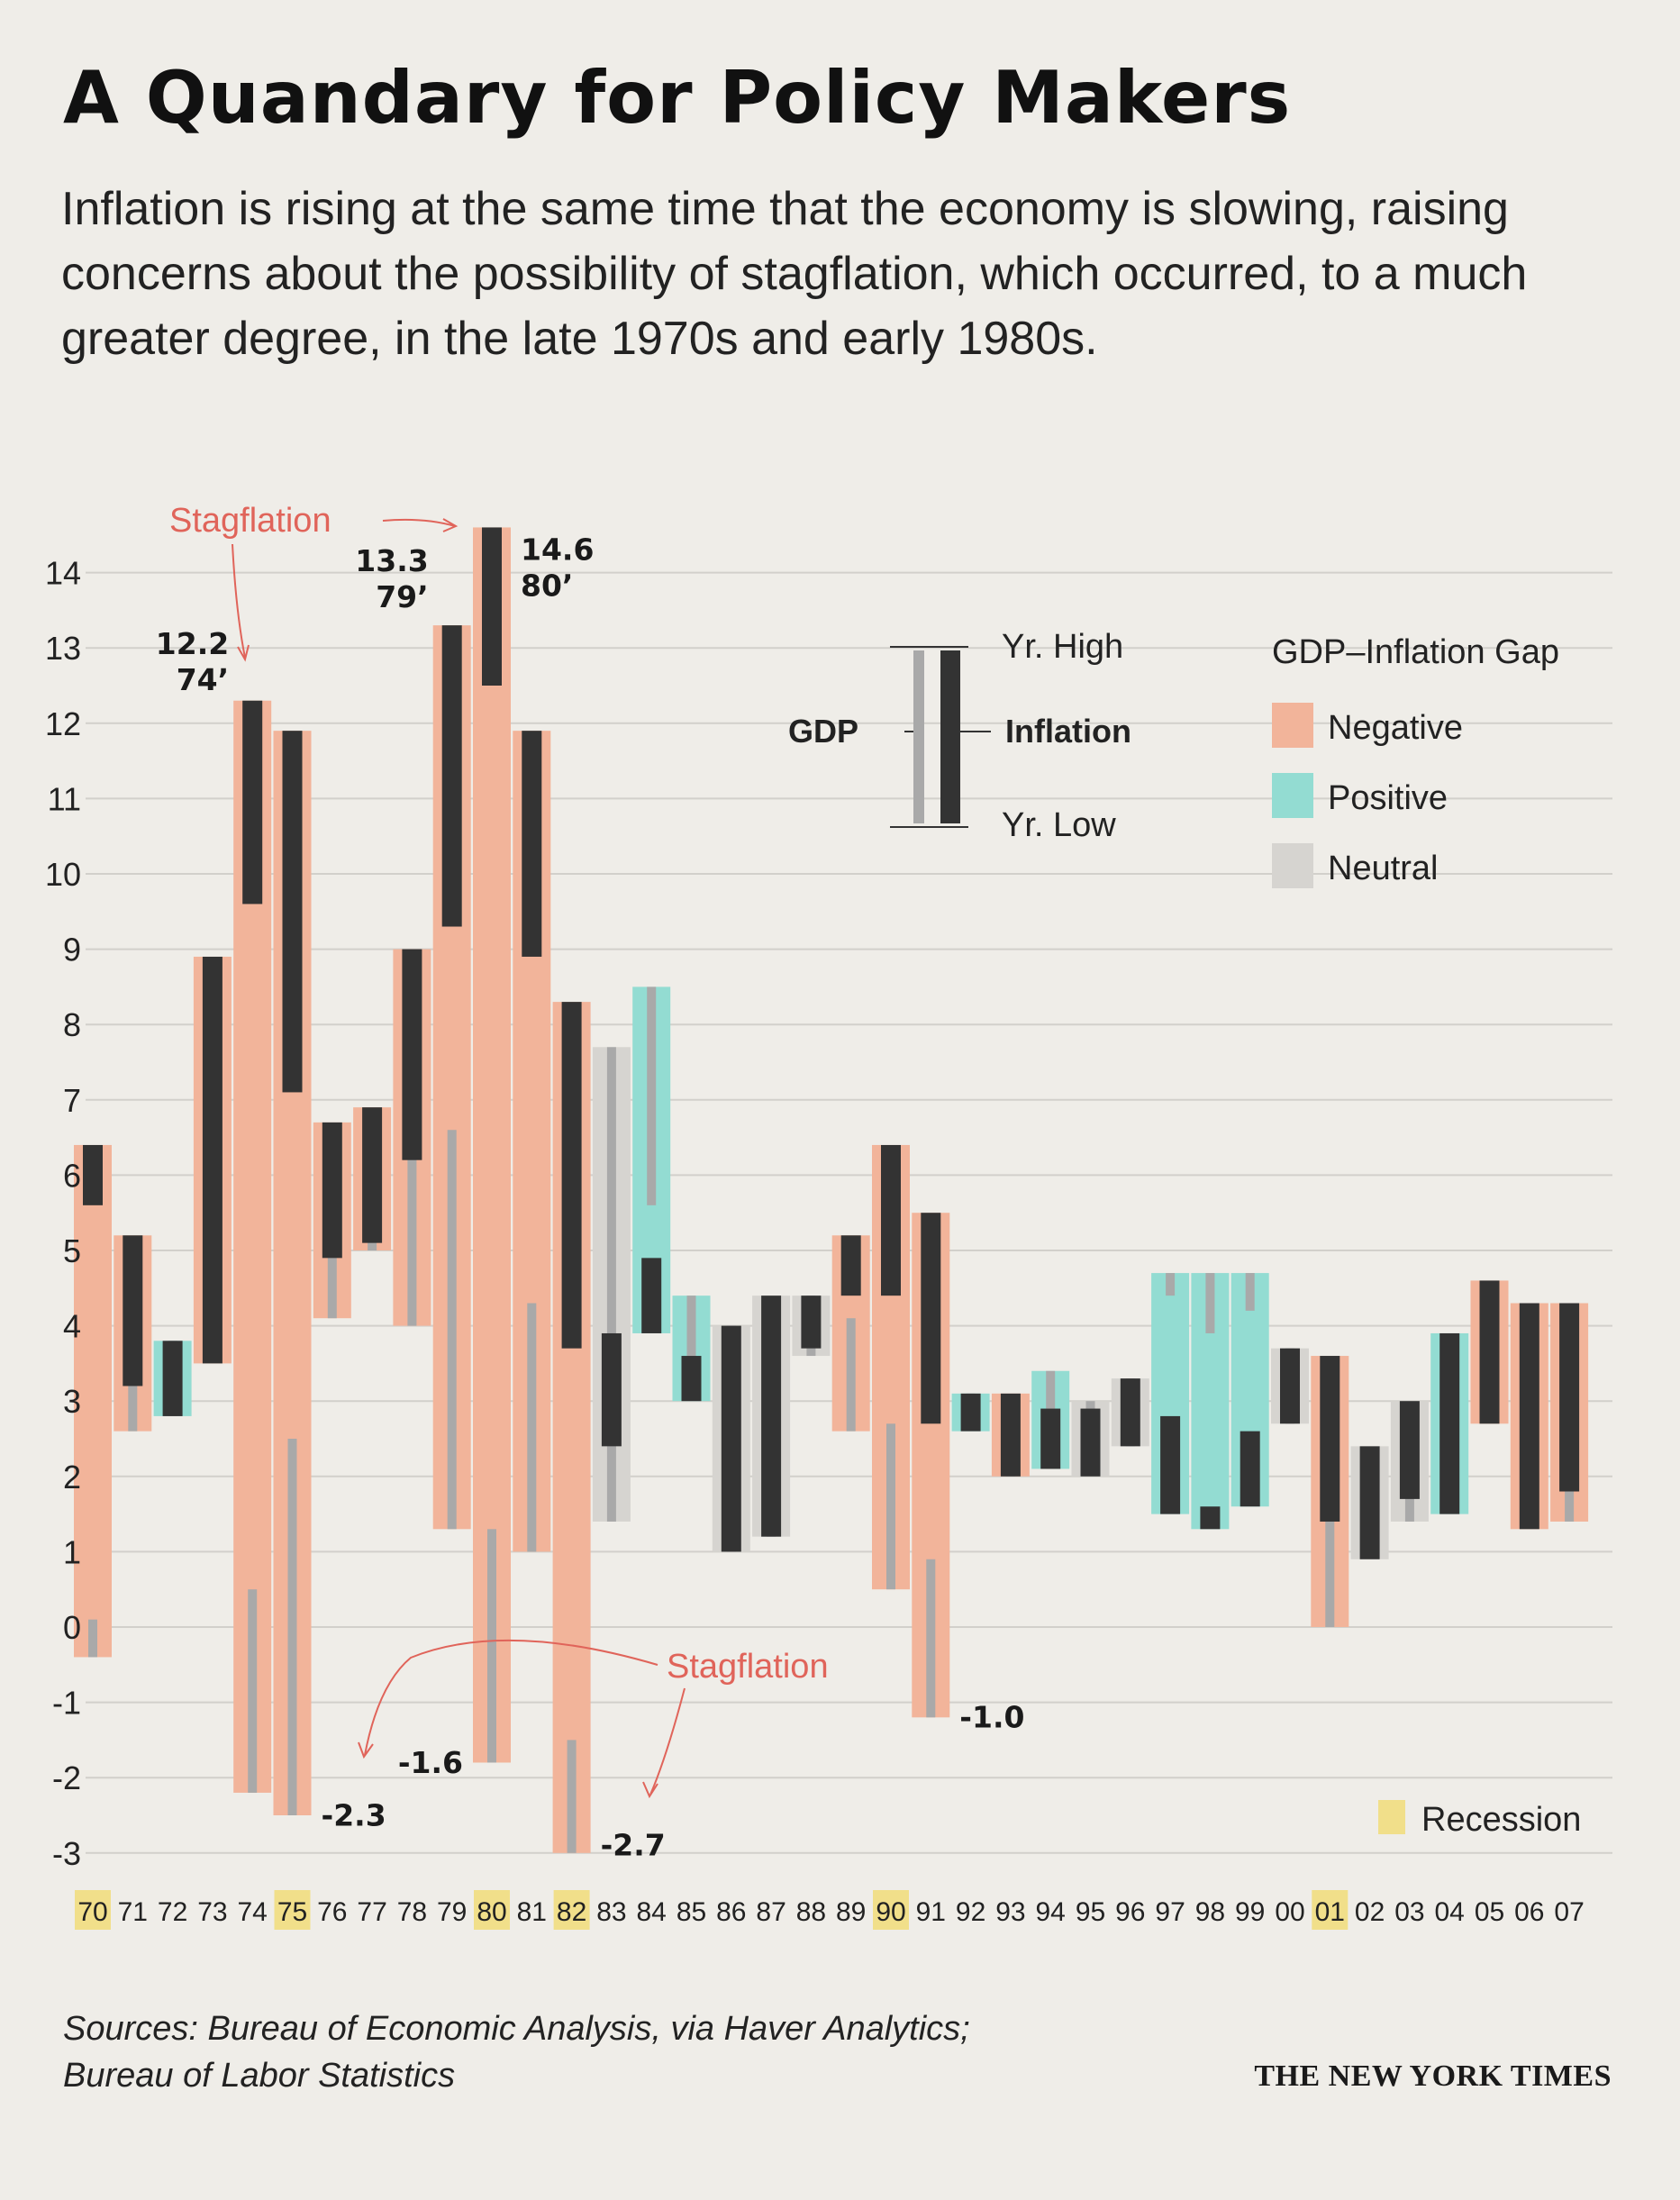  I want to click on key-yr-high-label: Yr. High, so click(1062, 647).